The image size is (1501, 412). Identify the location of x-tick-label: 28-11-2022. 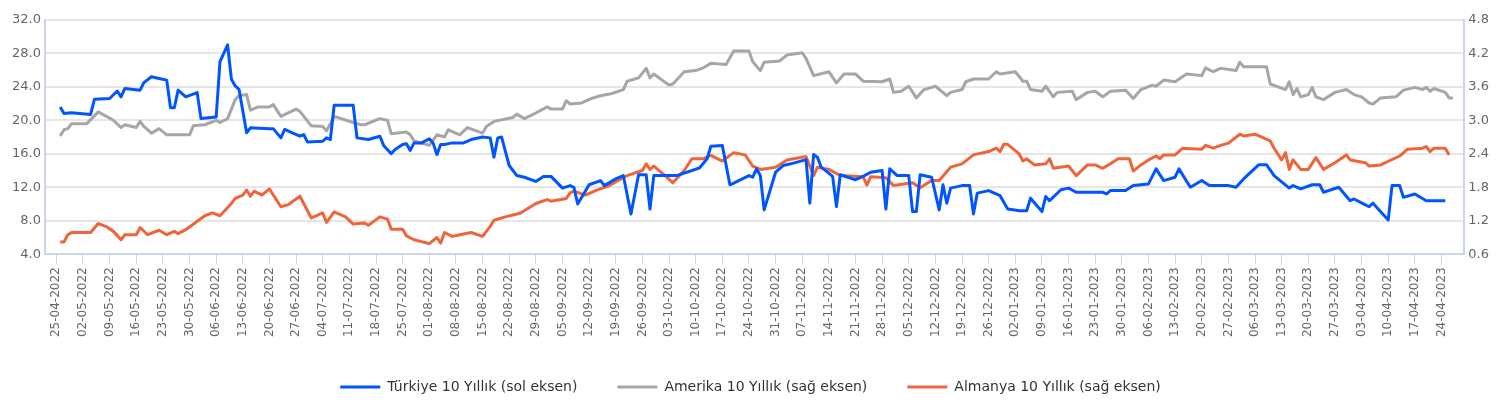
(881, 302).